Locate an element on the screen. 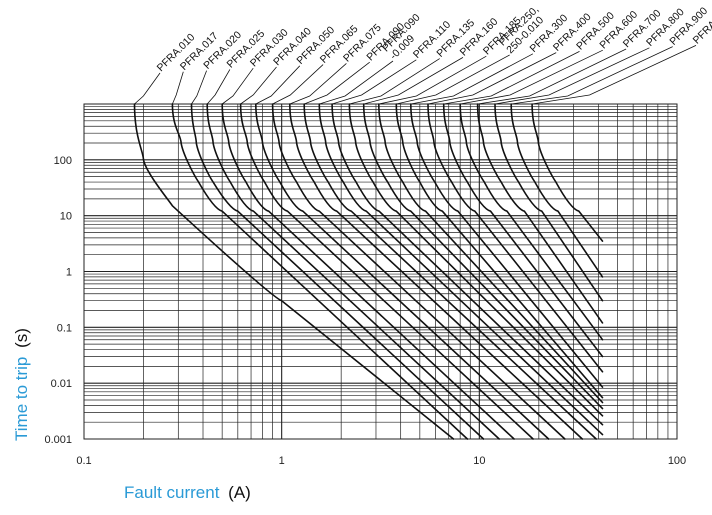 The width and height of the screenshot is (712, 515). x-tick-label: 10 is located at coordinates (479, 461).